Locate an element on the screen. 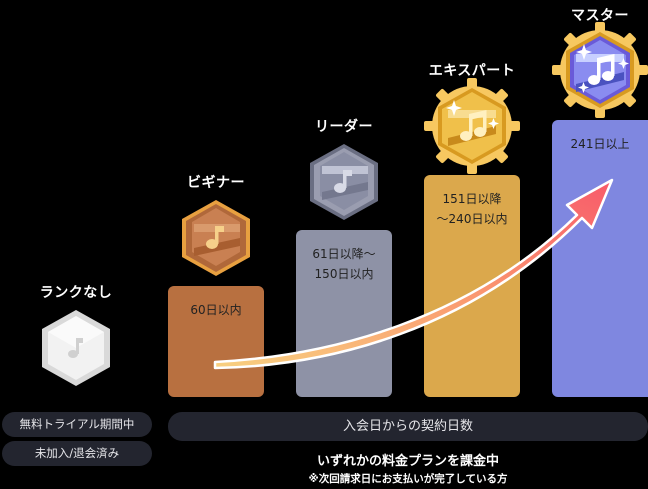 Image resolution: width=648 pixels, height=489 pixels. rank-title-master: マスター is located at coordinates (600, 16).